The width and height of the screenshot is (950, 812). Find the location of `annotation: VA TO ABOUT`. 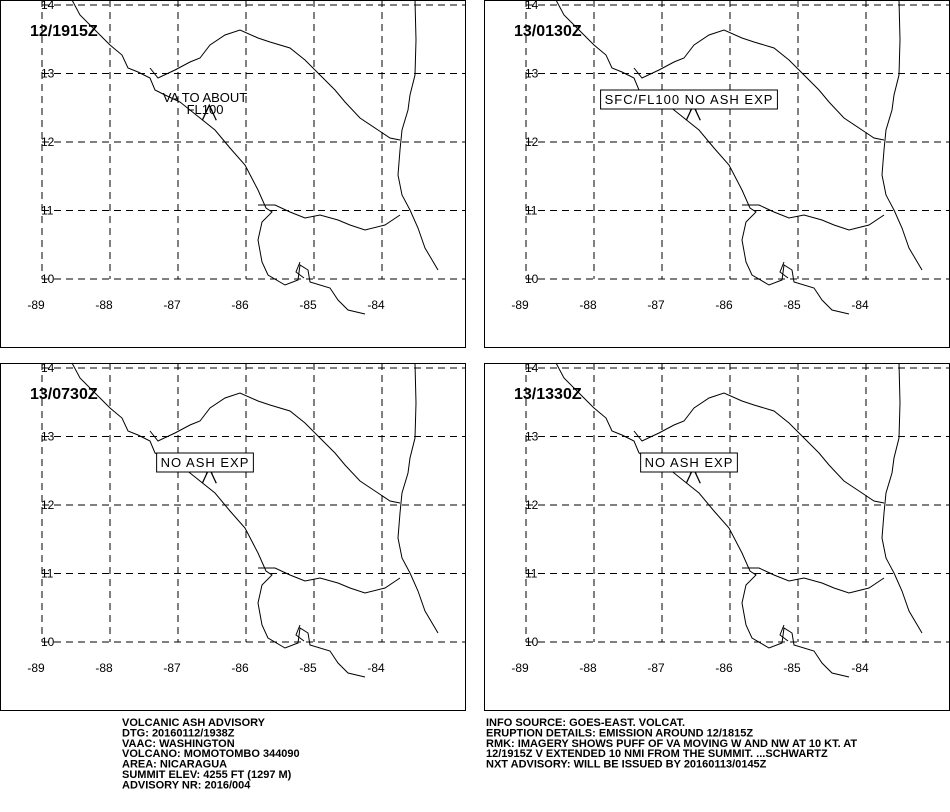

annotation: VA TO ABOUT is located at coordinates (205, 97).